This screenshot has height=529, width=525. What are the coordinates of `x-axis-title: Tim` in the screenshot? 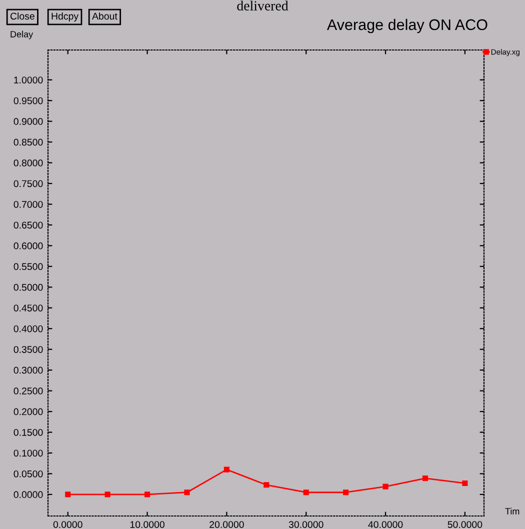 It's located at (512, 511).